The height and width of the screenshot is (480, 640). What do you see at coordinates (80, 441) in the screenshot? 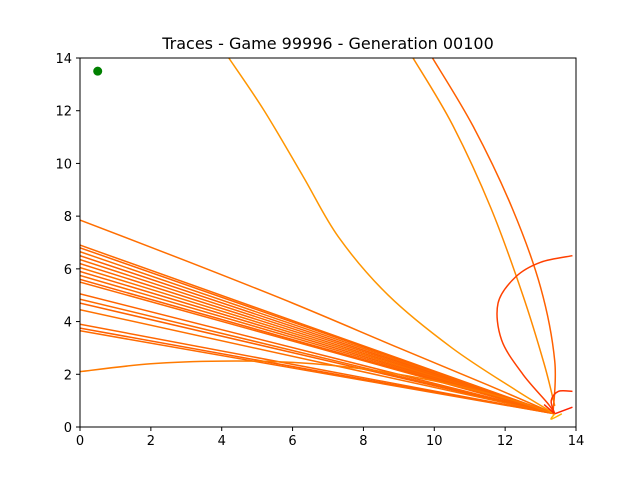
I see `x-tick-label: 0` at bounding box center [80, 441].